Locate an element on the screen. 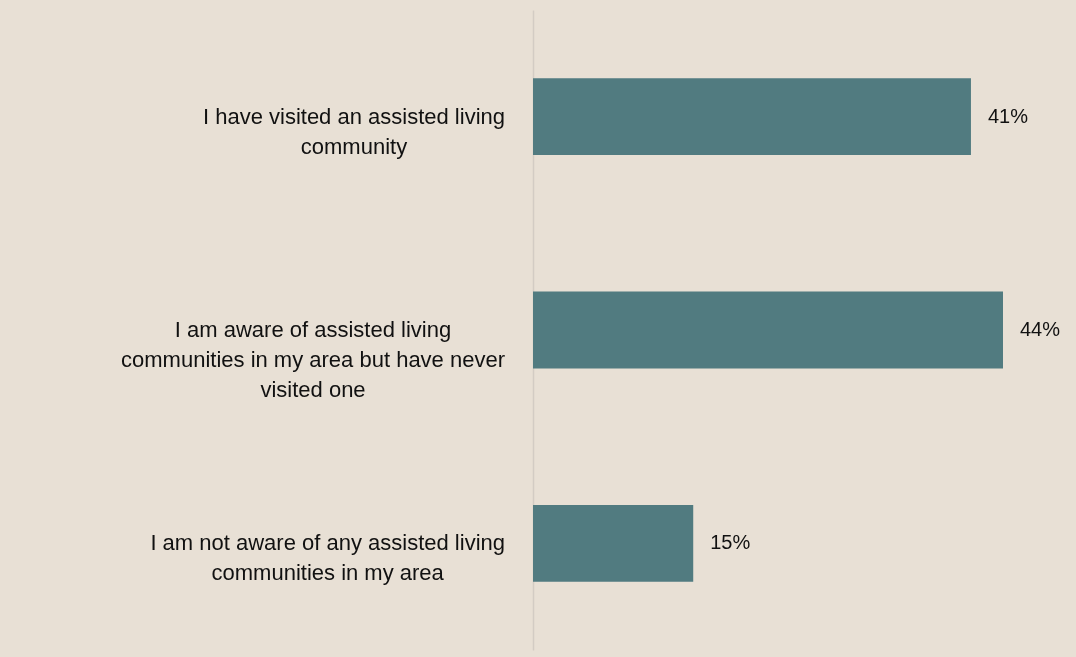  data-label: 41% is located at coordinates (1008, 115).